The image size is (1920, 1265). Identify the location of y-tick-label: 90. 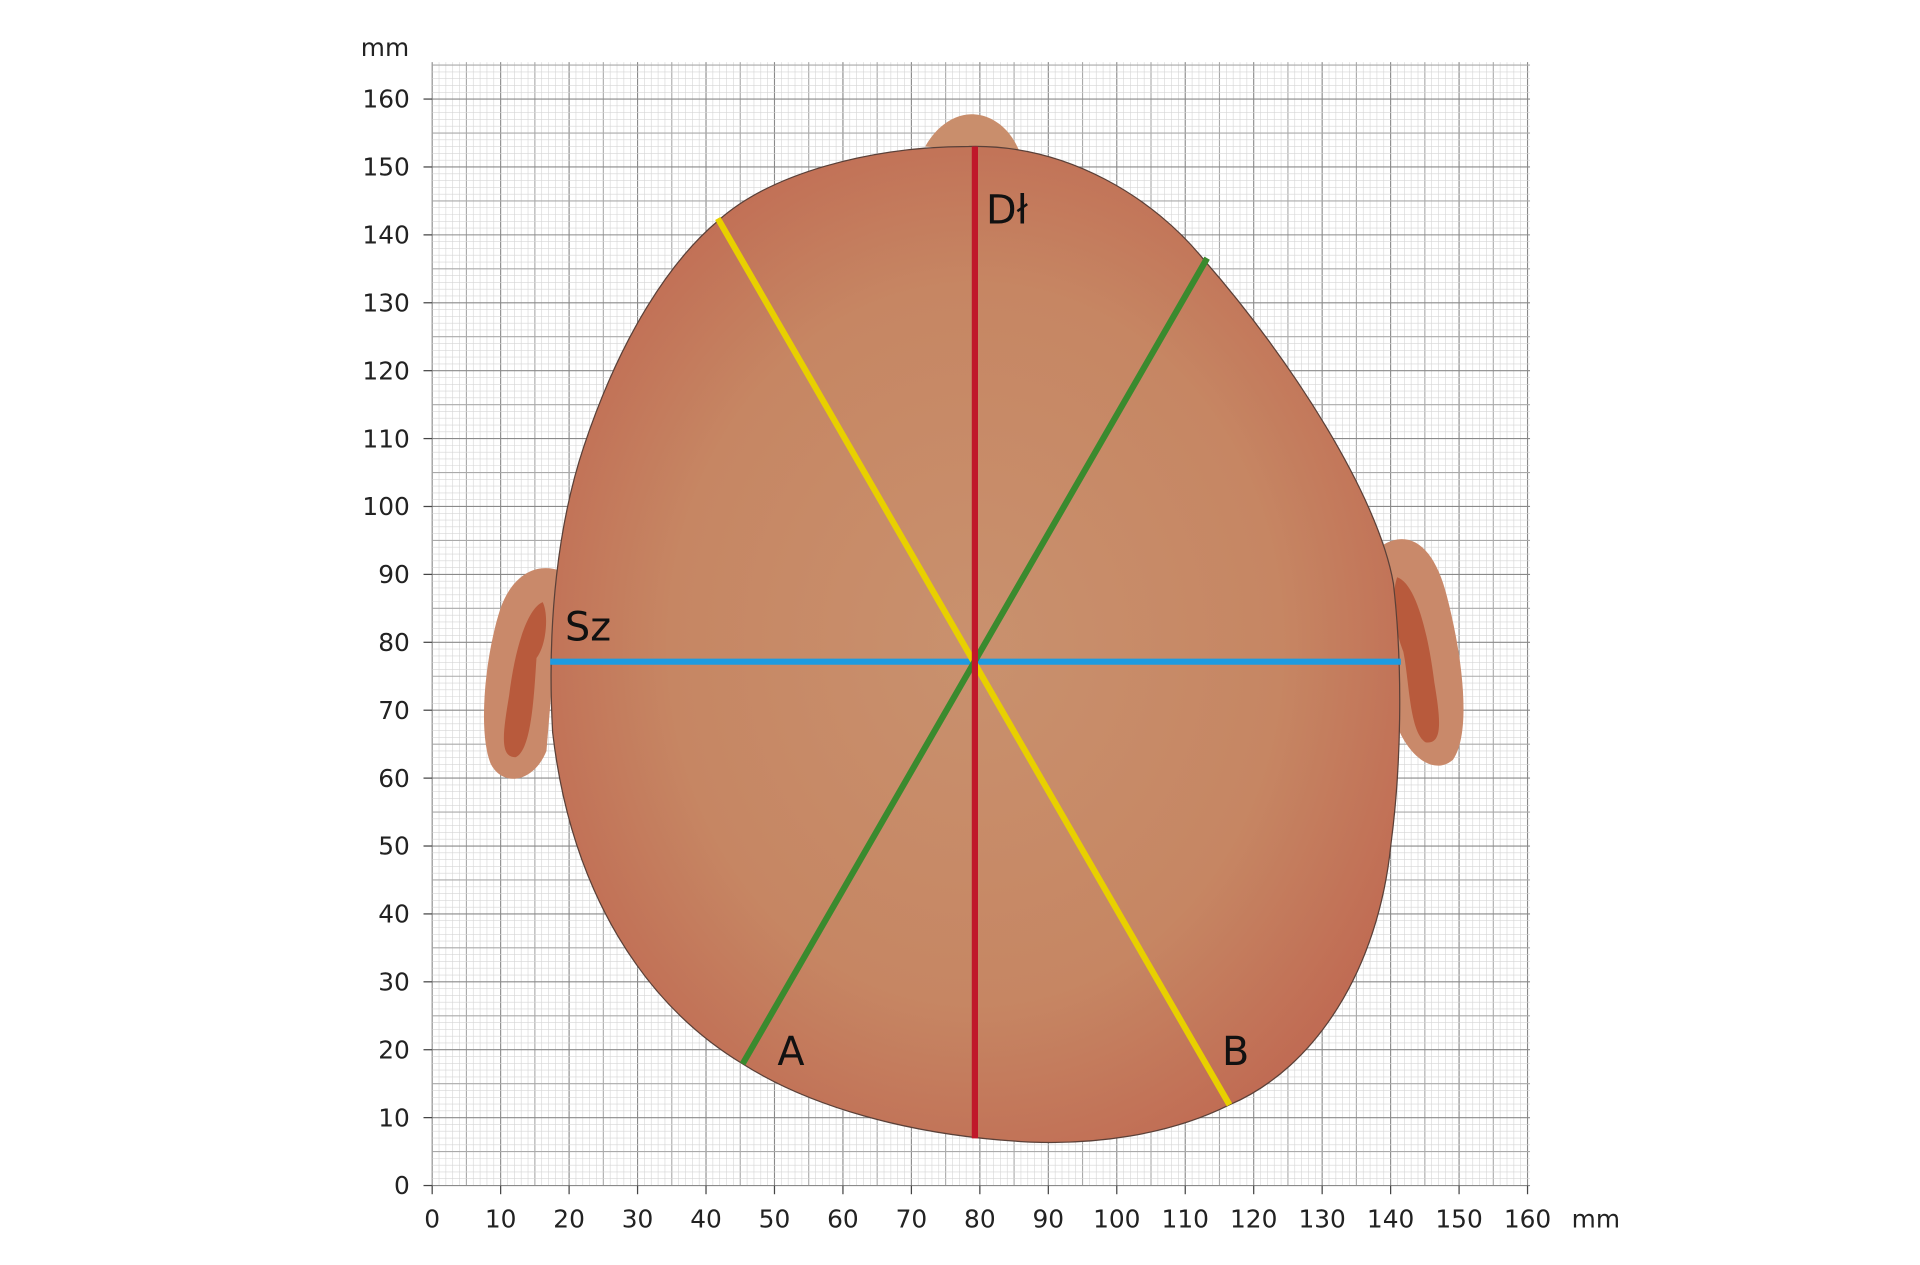
(394, 574).